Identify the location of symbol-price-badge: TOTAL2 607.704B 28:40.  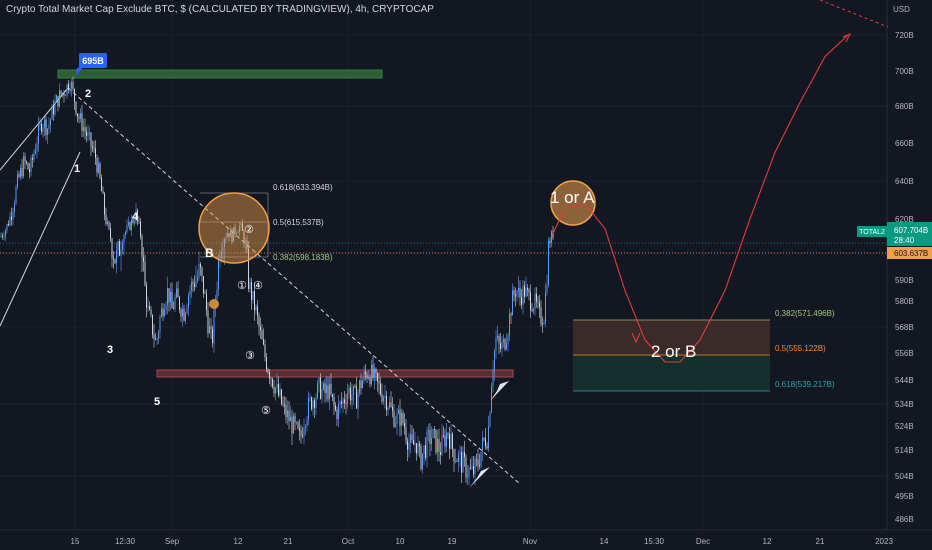
(894, 234).